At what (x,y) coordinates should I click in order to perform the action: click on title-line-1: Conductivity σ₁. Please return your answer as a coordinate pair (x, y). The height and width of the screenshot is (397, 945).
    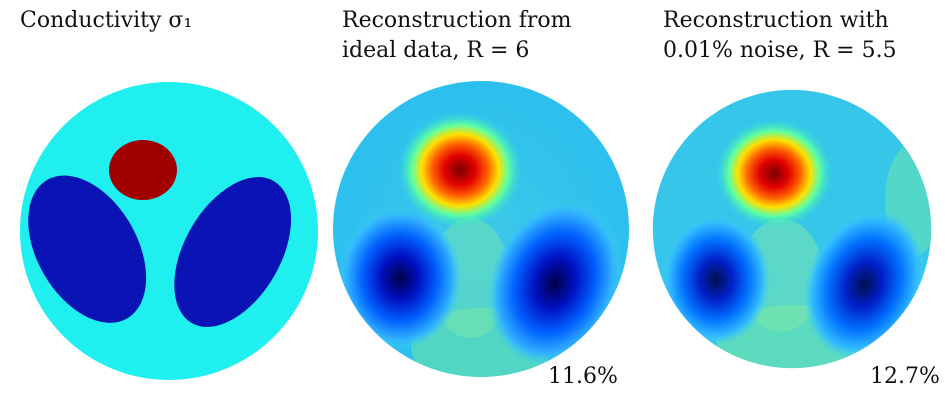
    Looking at the image, I should click on (106, 20).